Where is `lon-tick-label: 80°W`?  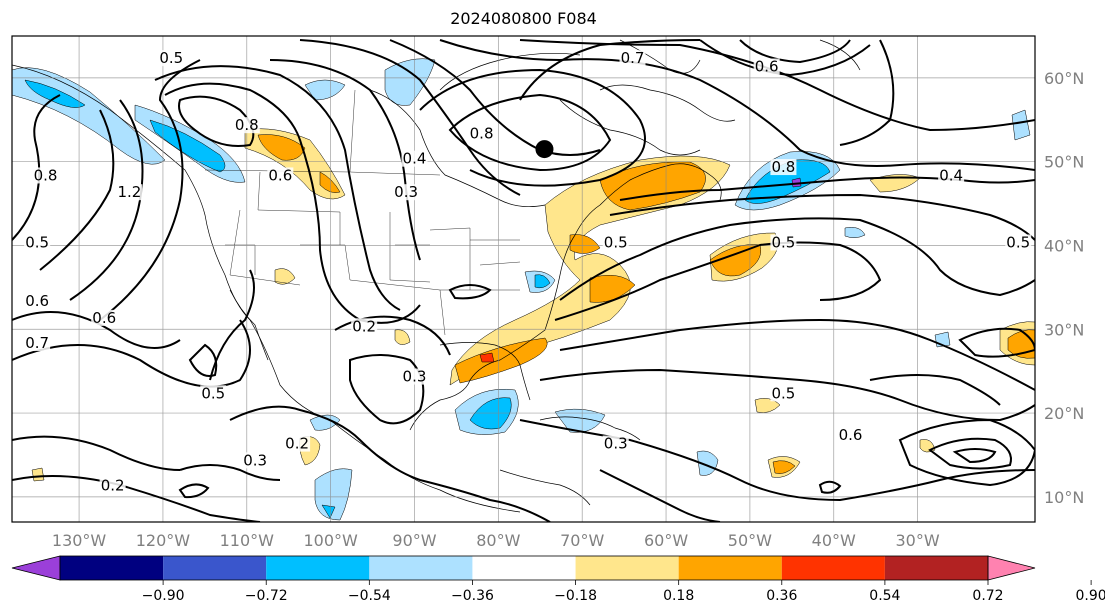
lon-tick-label: 80°W is located at coordinates (498, 540).